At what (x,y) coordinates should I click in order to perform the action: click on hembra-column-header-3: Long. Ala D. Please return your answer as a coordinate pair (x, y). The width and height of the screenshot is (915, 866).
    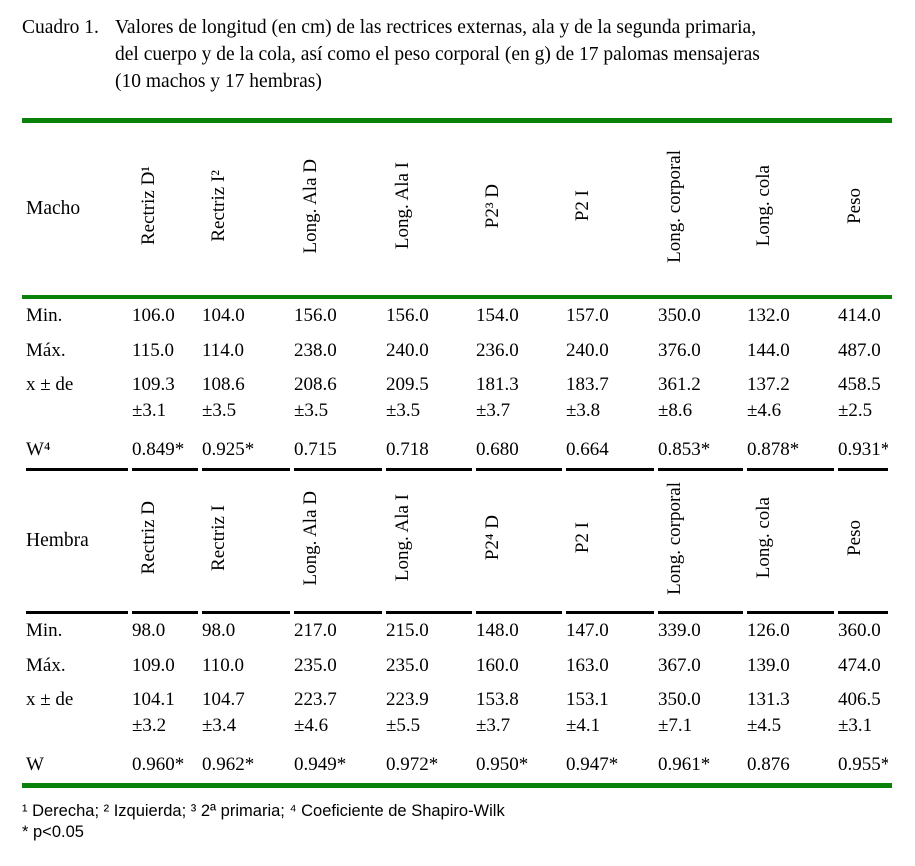
    Looking at the image, I should click on (338, 542).